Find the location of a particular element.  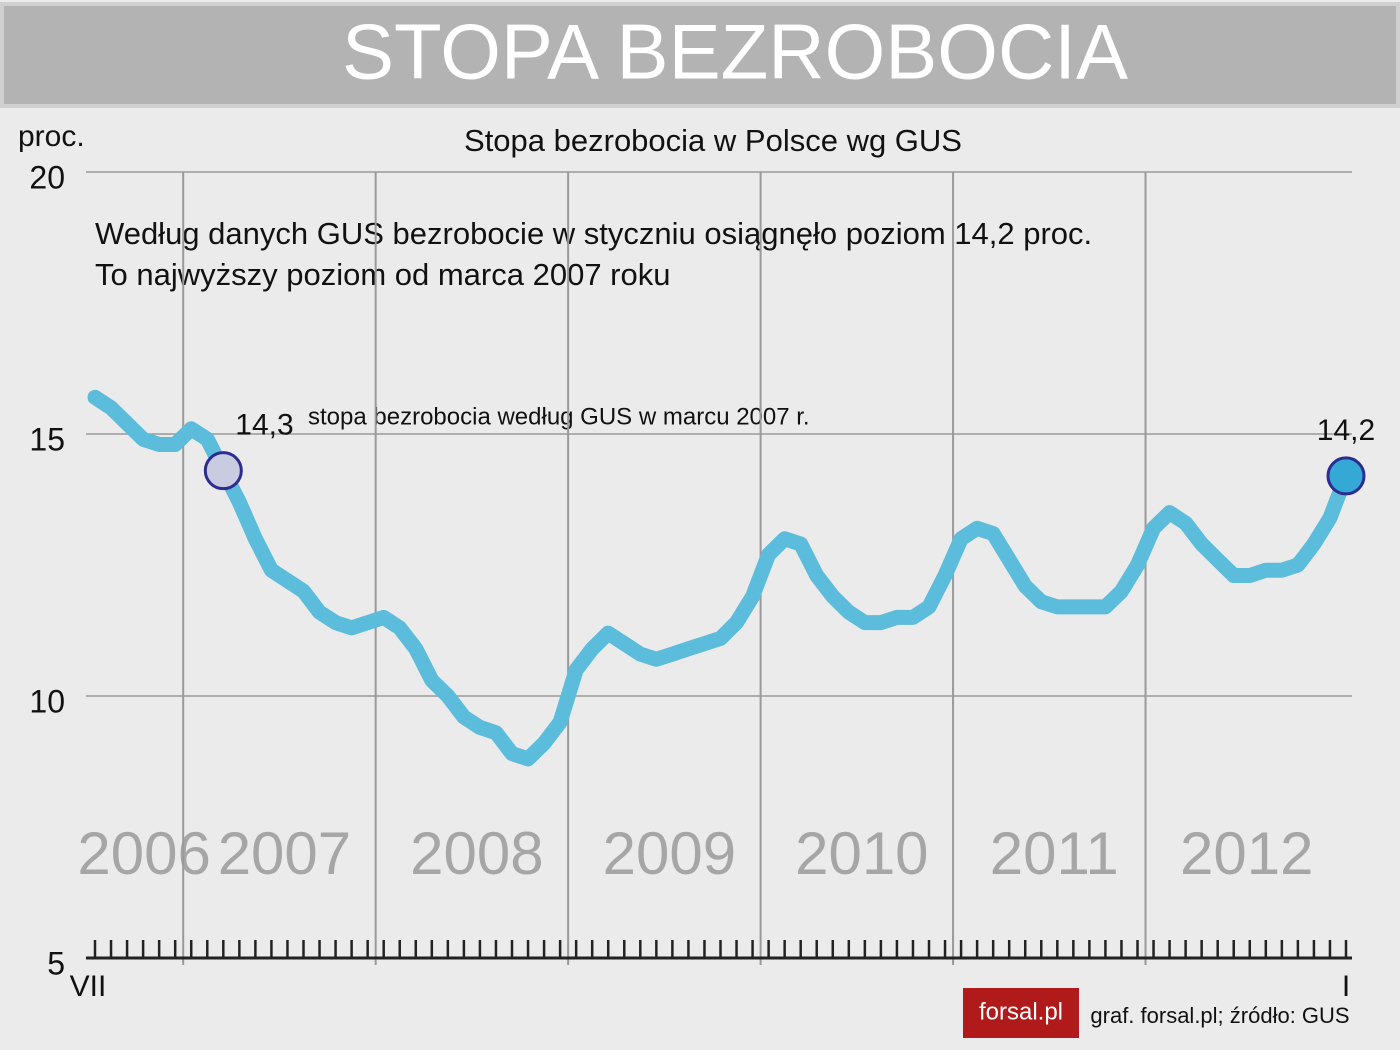

annotation: To najwyższy poziom od marca 2007 roku is located at coordinates (382, 274).